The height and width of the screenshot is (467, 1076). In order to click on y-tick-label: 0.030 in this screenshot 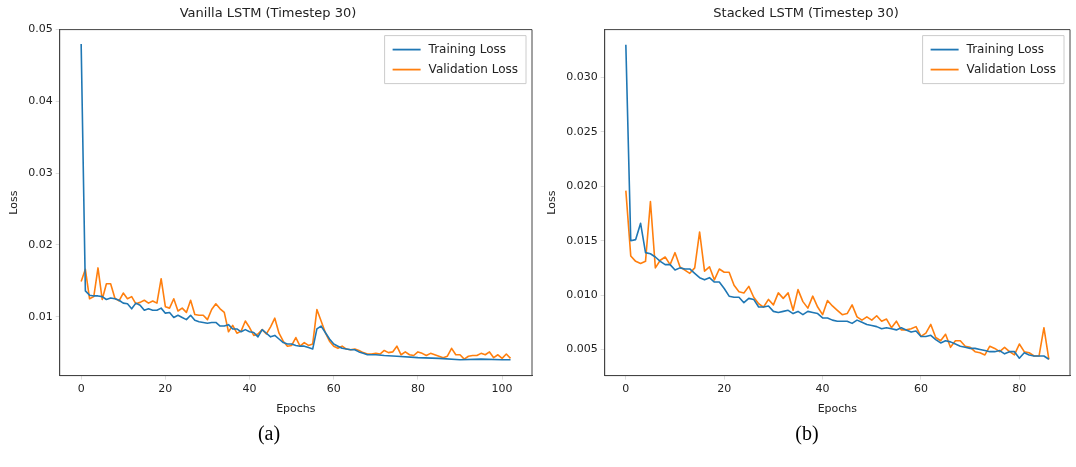, I will do `click(582, 77)`.